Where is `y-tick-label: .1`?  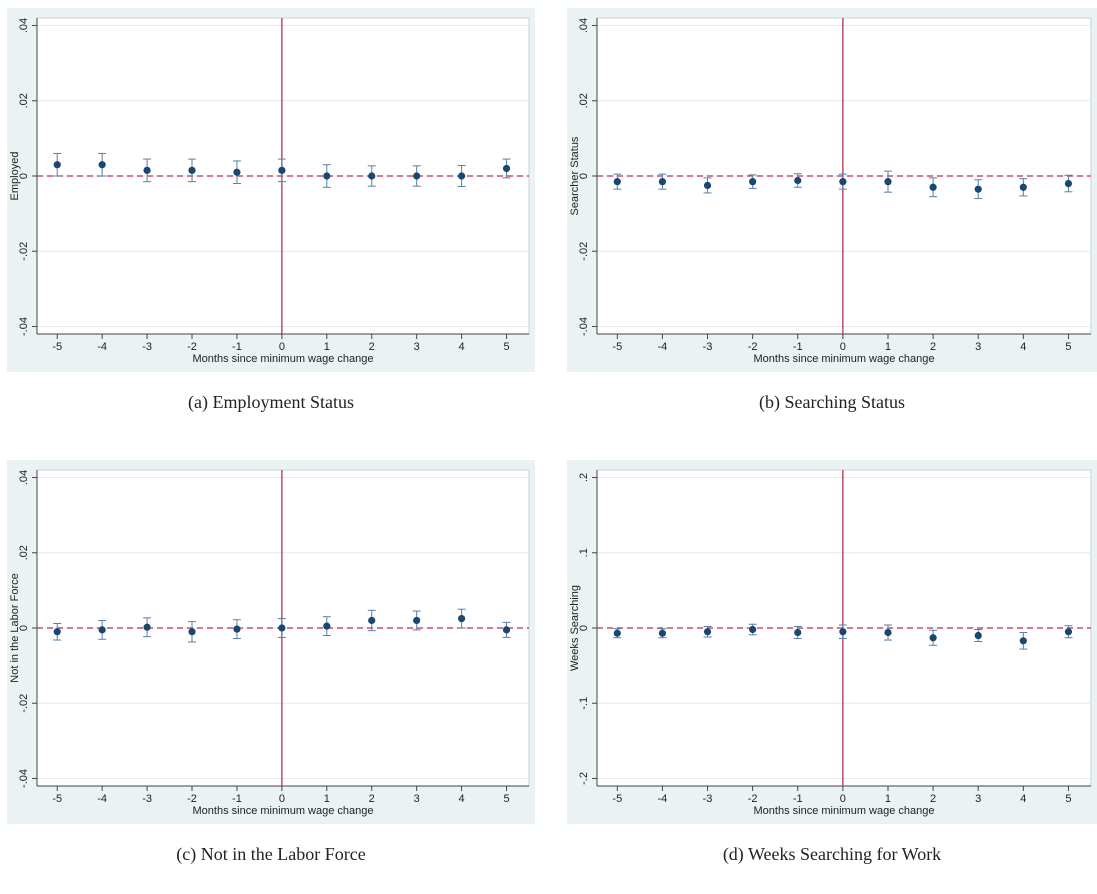
y-tick-label: .1 is located at coordinates (584, 552).